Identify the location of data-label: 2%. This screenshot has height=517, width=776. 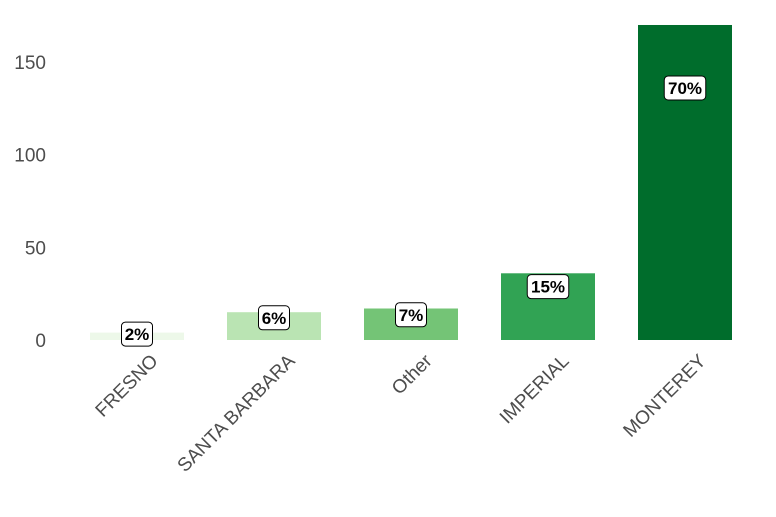
(137, 334).